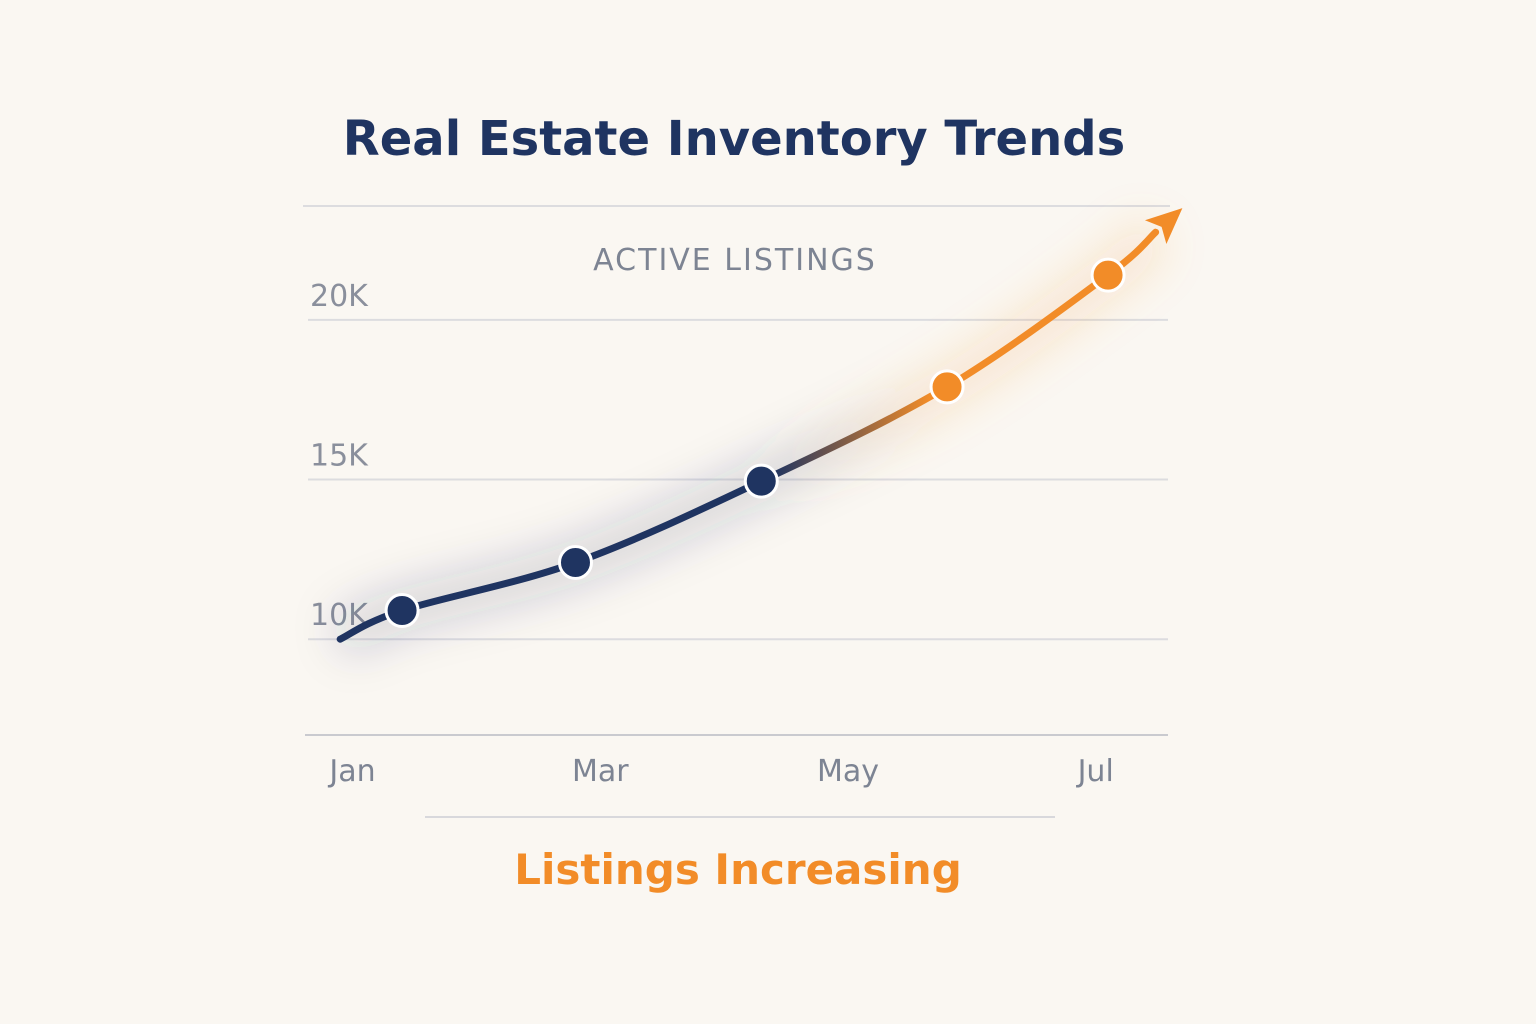 This screenshot has width=1536, height=1024. What do you see at coordinates (339, 456) in the screenshot?
I see `y-tick-label: 15K` at bounding box center [339, 456].